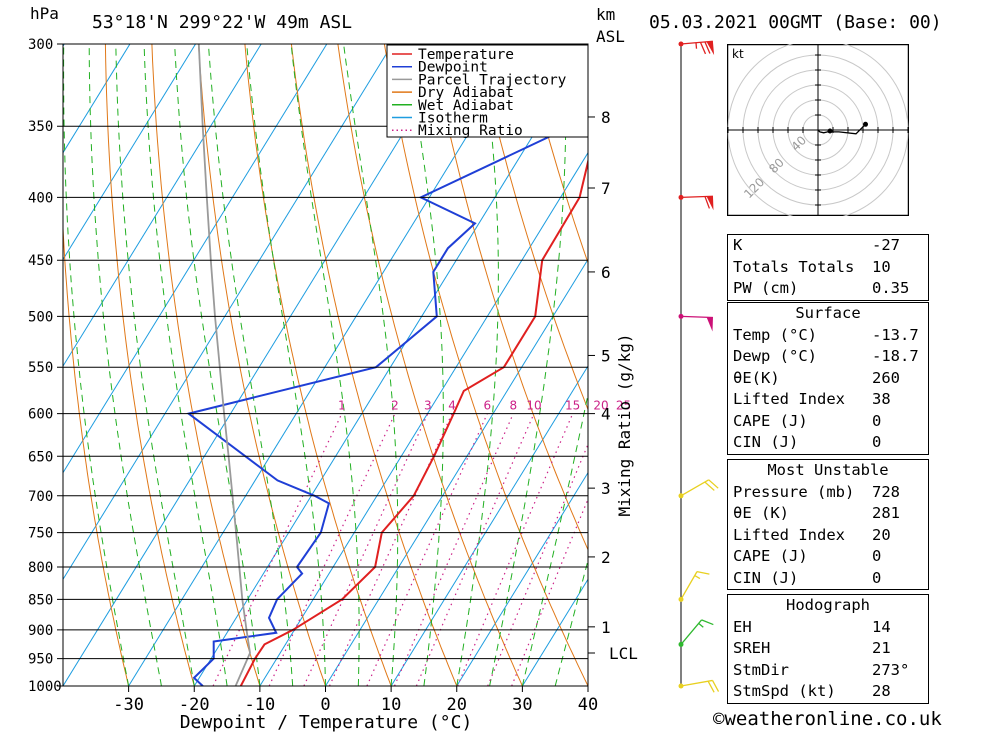 The height and width of the screenshot is (733, 1000). Describe the element at coordinates (877, 442) in the screenshot. I see `row-value: 0` at that location.